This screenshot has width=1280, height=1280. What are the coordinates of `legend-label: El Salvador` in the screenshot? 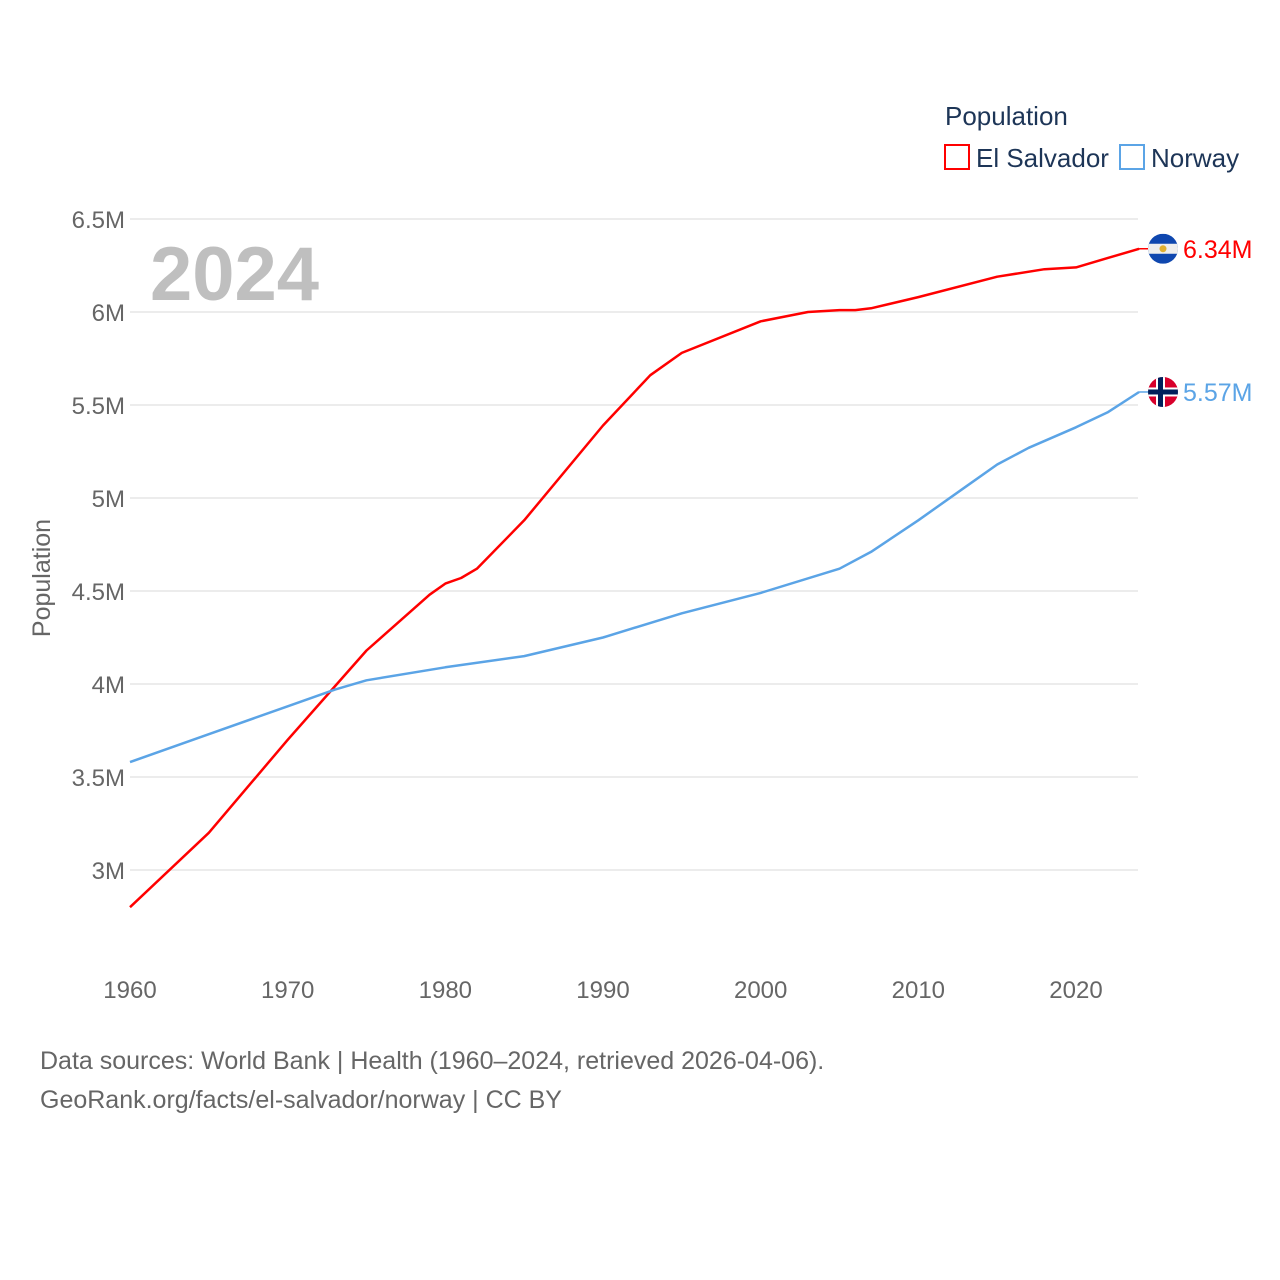 It's located at (1042, 158).